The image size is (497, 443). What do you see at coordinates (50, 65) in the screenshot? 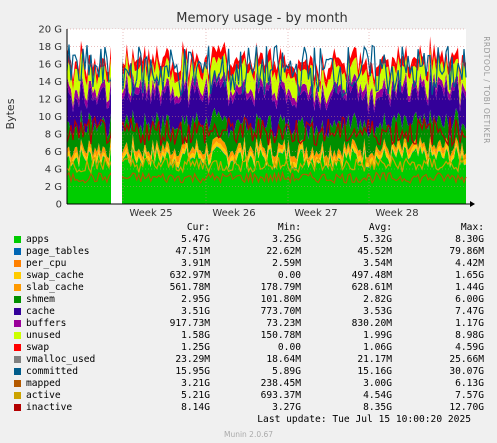
I see `y-tick-label: 16 G` at bounding box center [50, 65].